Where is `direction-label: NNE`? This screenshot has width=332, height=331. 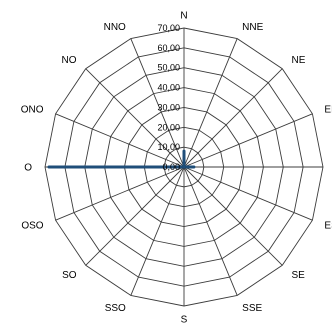 direction-label: NNE is located at coordinates (252, 27).